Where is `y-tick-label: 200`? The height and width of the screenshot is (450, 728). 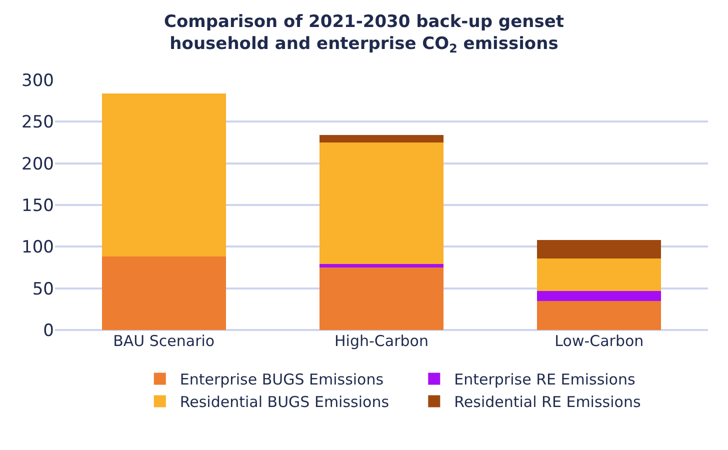 y-tick-label: 200 is located at coordinates (38, 164).